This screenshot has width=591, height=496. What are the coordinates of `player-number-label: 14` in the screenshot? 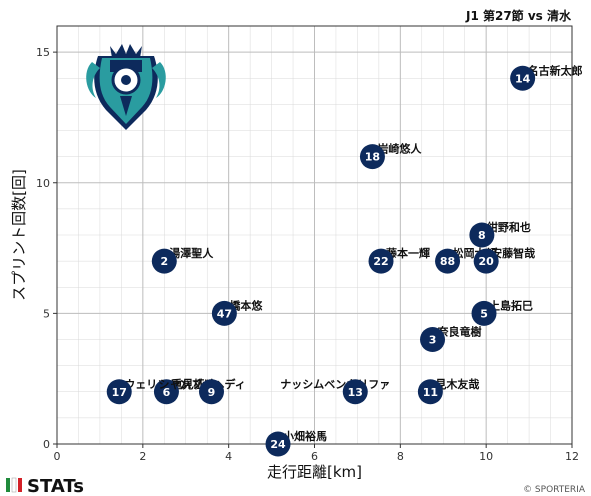 It's located at (523, 78).